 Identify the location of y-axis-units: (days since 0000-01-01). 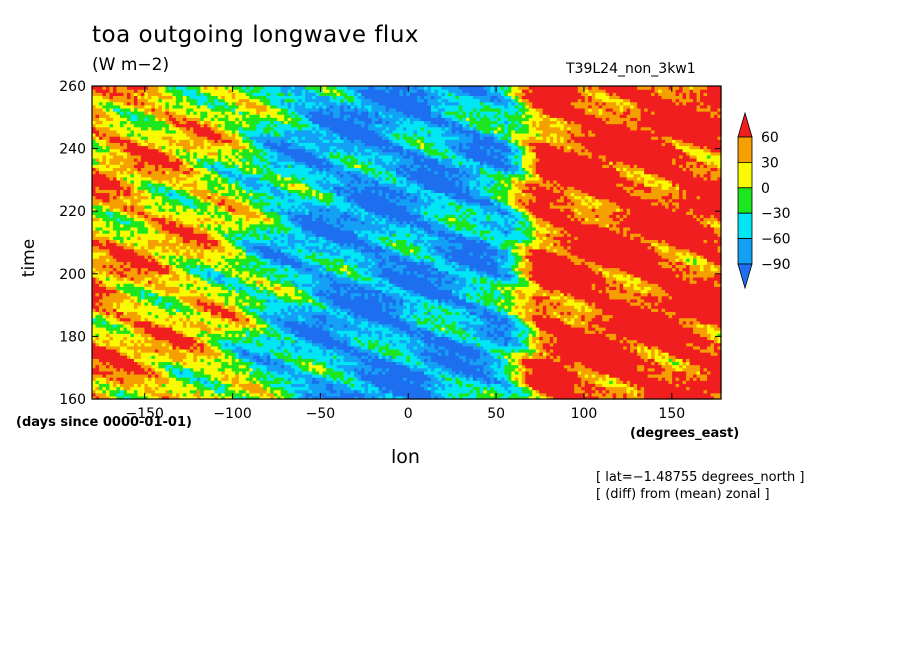
(104, 422).